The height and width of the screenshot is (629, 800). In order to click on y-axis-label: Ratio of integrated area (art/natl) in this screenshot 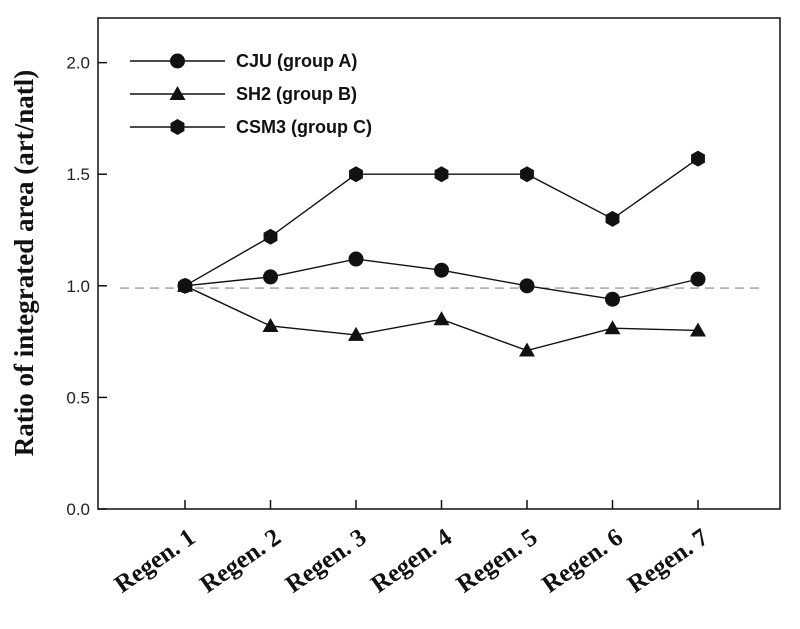, I will do `click(24, 263)`.